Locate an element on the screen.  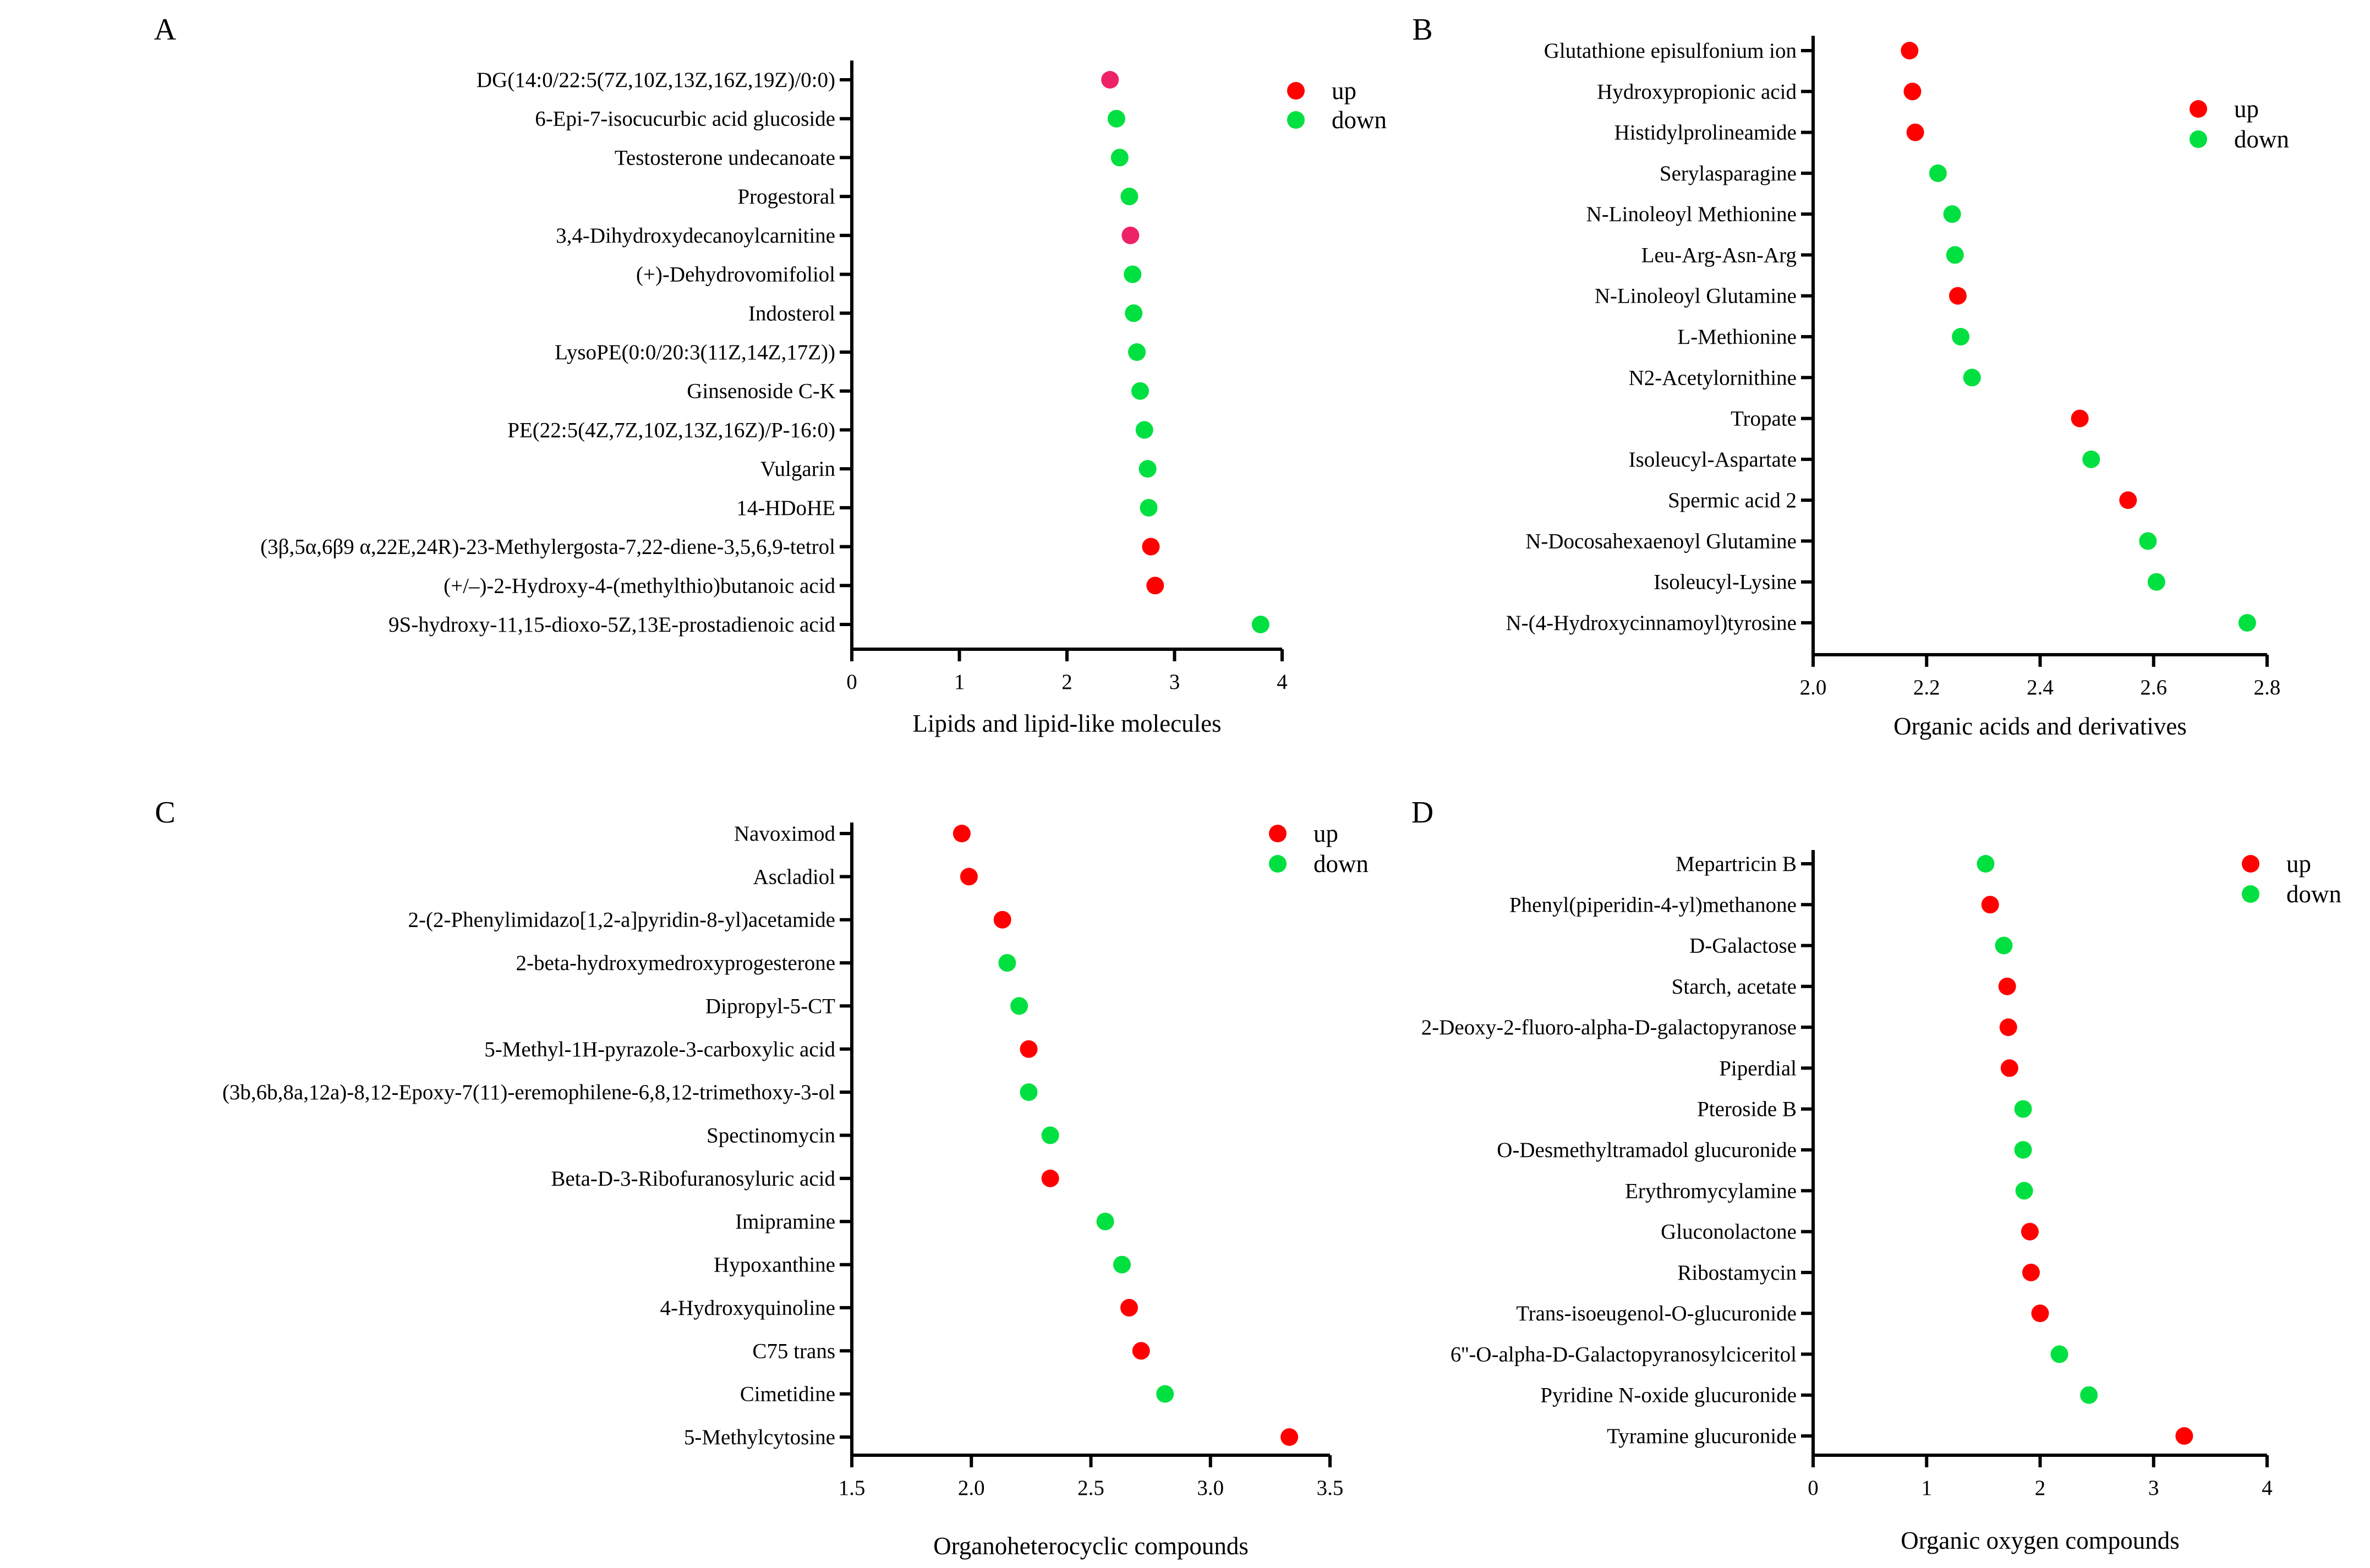
category-label: Ribostamycin is located at coordinates (1737, 1273).